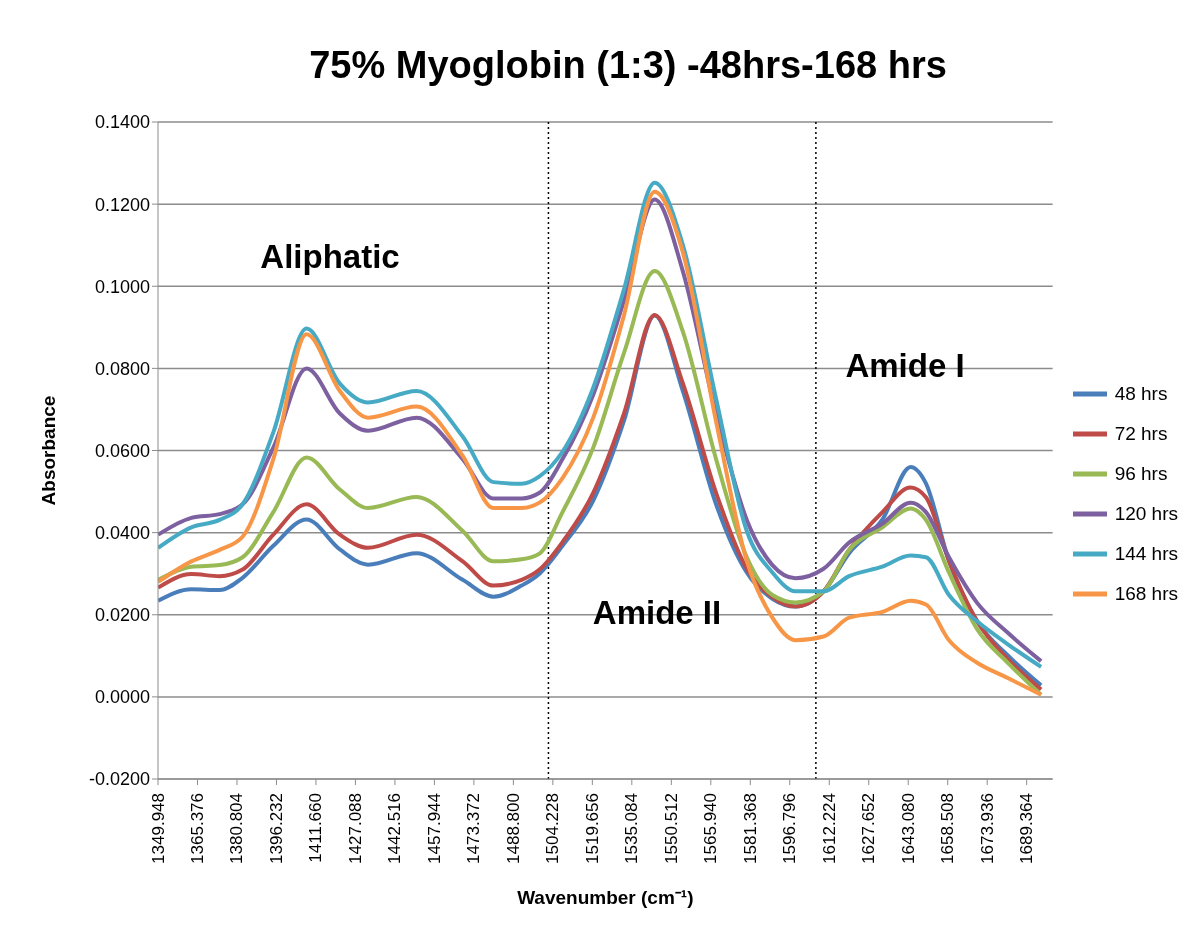 This screenshot has width=1193, height=943. What do you see at coordinates (628, 65) in the screenshot?
I see `chart-title: 75% Myoglobin (1:3) -48hrs-168 hrs` at bounding box center [628, 65].